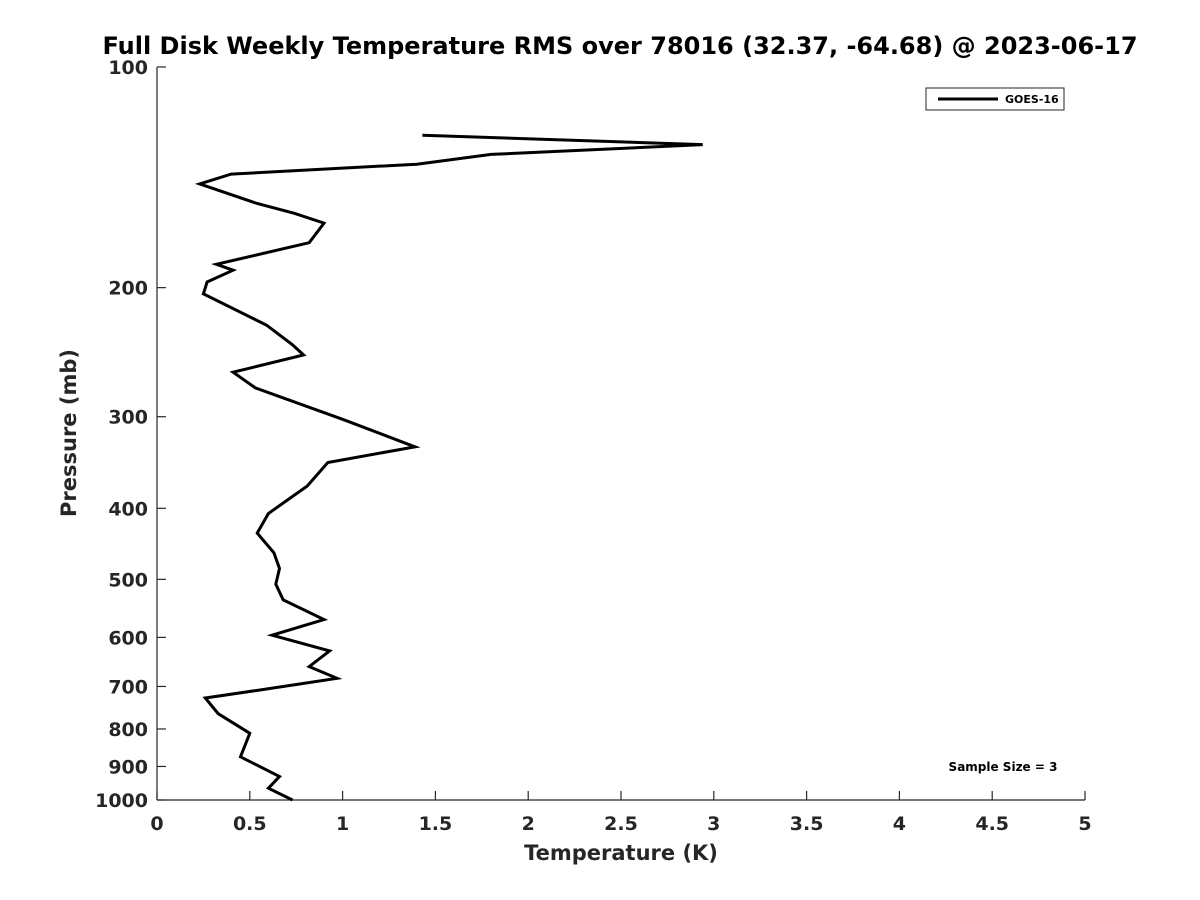 The image size is (1200, 900). What do you see at coordinates (1084, 824) in the screenshot?
I see `x-tick-label: 5` at bounding box center [1084, 824].